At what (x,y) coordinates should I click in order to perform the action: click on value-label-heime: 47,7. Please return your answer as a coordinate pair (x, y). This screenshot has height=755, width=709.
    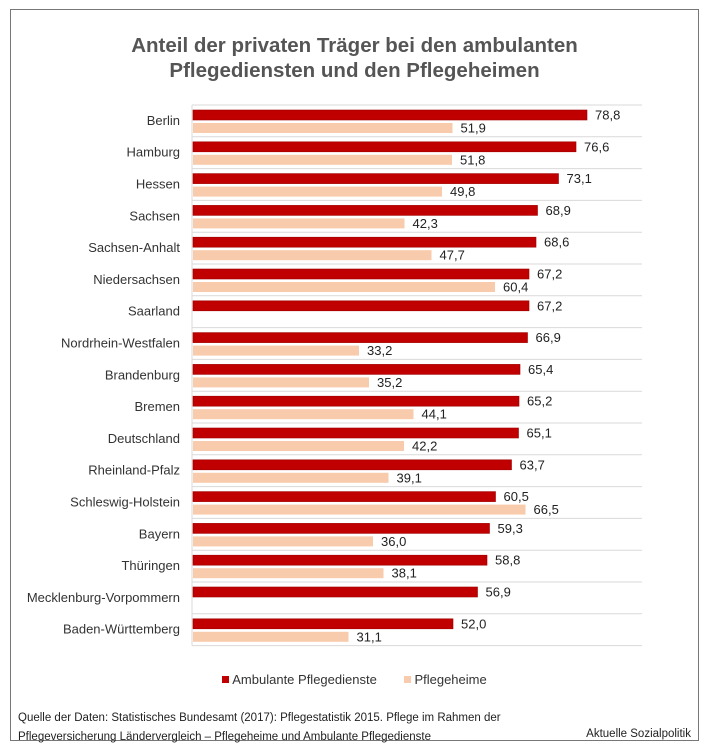
    Looking at the image, I should click on (452, 255).